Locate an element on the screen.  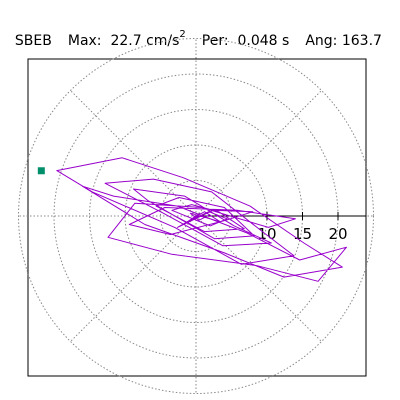
x-tick-label: 20 is located at coordinates (337, 234).